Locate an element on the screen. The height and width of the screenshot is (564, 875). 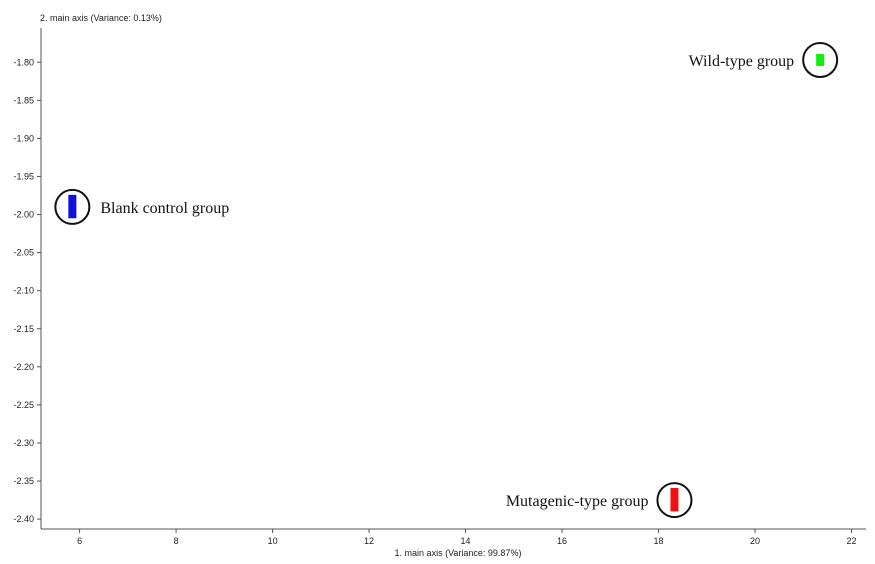
y-tick-label: -2.00 is located at coordinates (23, 215).